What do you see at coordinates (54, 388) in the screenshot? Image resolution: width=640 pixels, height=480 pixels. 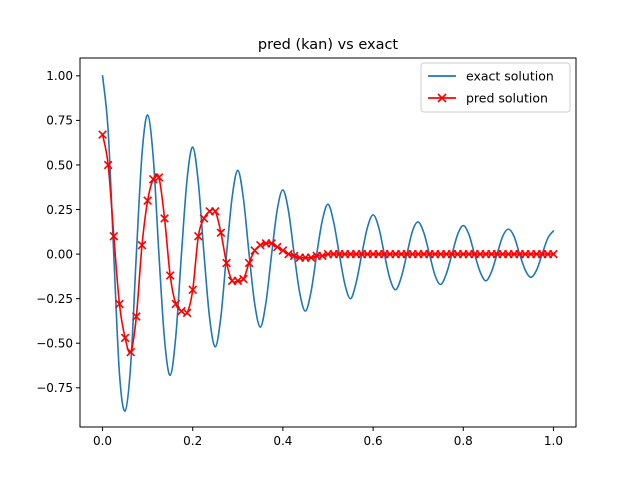 I see `y-tick-label: −0.75` at bounding box center [54, 388].